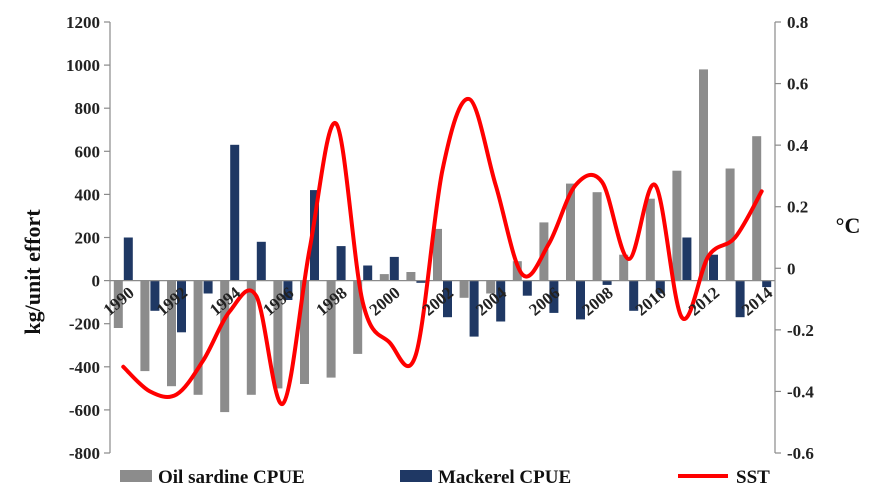 This screenshot has width=879, height=497. Describe the element at coordinates (580, 300) in the screenshot. I see `mackerel-bar-2007` at that location.